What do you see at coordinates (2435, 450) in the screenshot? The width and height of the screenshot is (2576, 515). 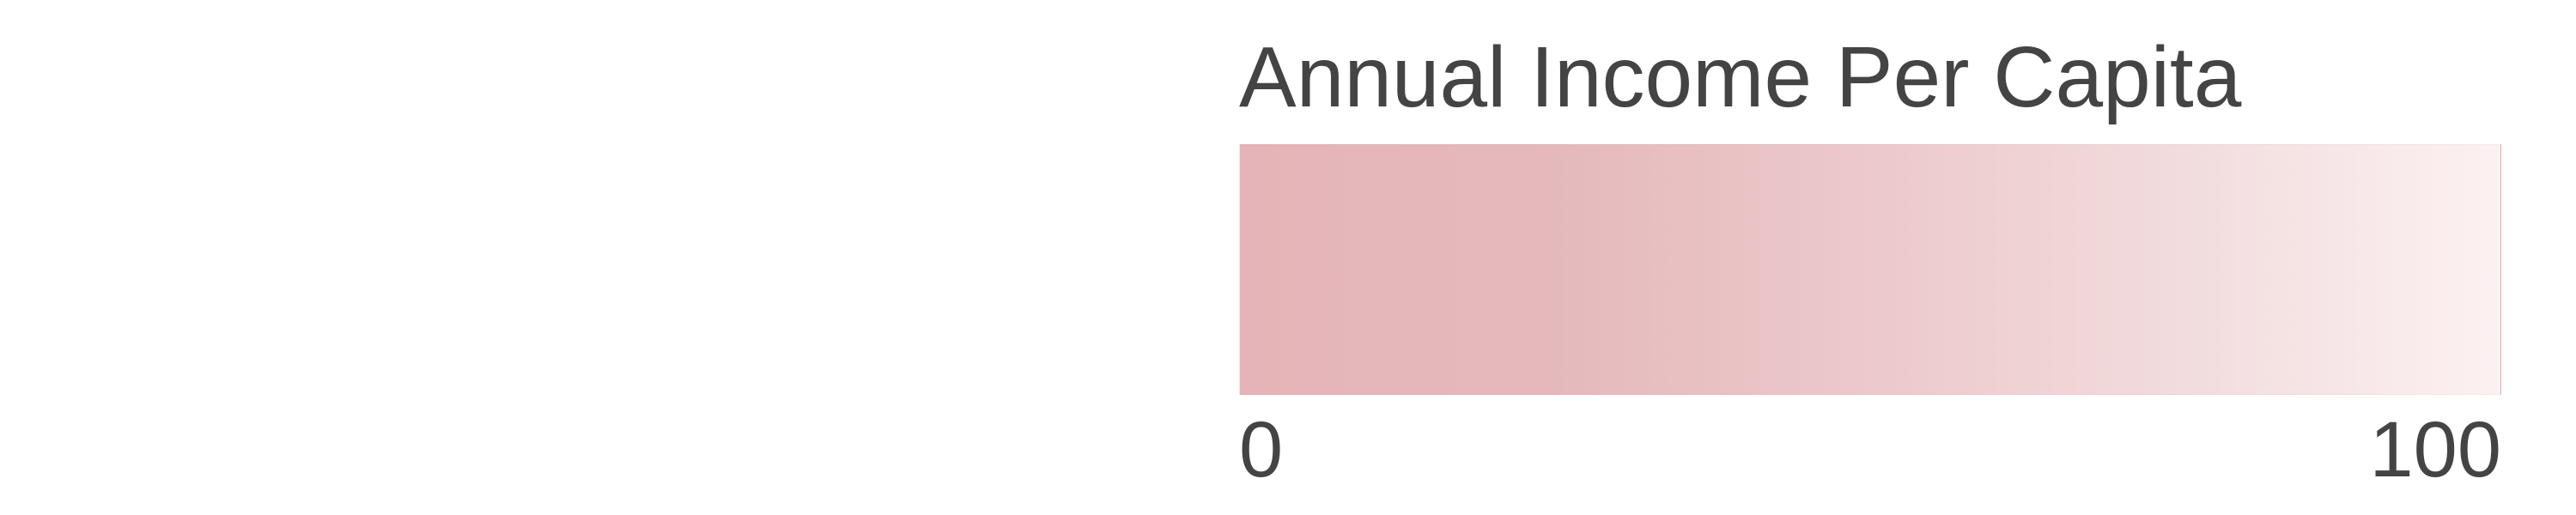 I see `legend-max-label: 100` at bounding box center [2435, 450].